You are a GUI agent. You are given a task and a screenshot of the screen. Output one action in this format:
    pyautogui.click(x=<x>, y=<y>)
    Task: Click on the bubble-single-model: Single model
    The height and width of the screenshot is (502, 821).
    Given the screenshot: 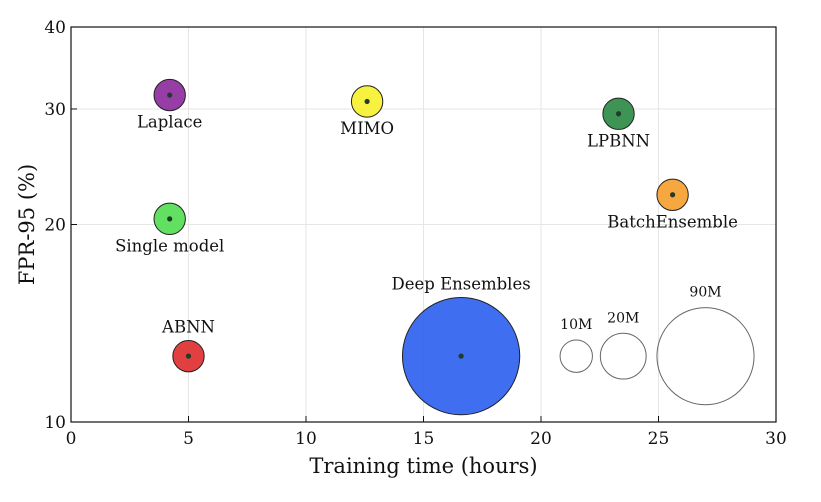 What is the action you would take?
    pyautogui.click(x=169, y=229)
    